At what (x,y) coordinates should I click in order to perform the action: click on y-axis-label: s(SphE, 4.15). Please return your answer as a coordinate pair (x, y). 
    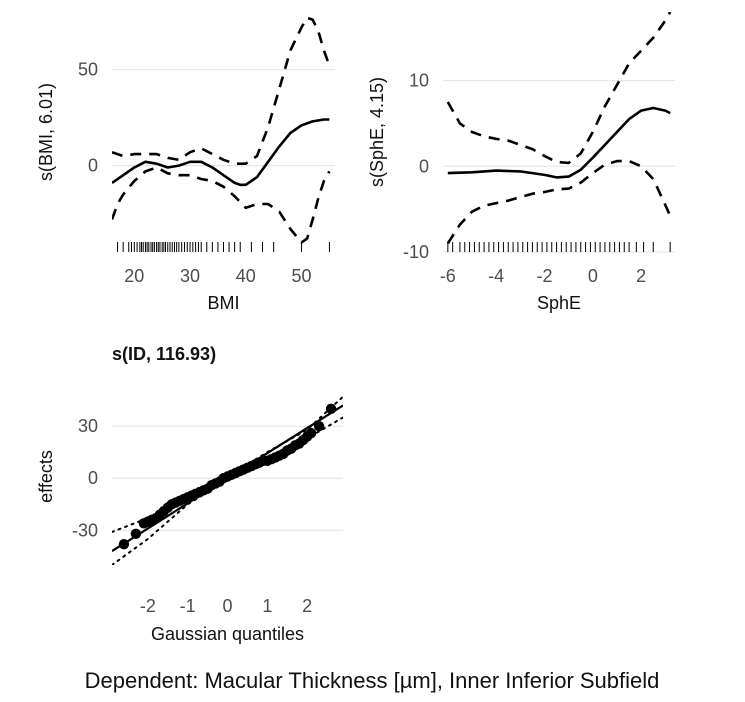
    Looking at the image, I should click on (377, 132).